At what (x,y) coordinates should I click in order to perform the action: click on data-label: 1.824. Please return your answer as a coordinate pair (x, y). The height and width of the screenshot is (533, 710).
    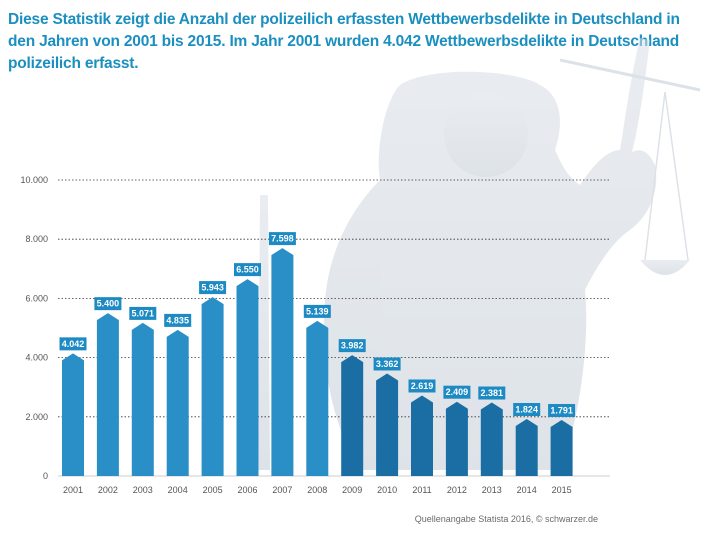
    Looking at the image, I should click on (526, 410).